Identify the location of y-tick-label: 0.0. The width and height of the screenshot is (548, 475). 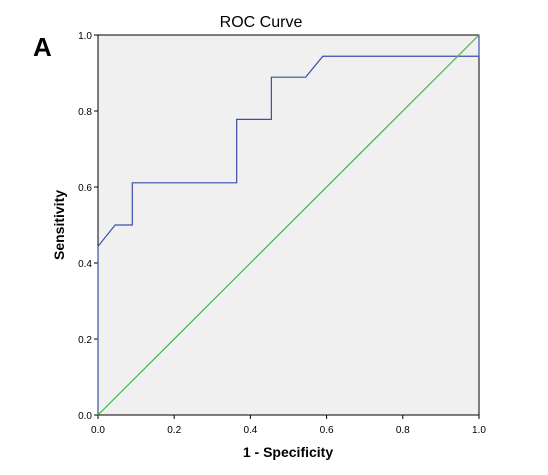
(85, 416).